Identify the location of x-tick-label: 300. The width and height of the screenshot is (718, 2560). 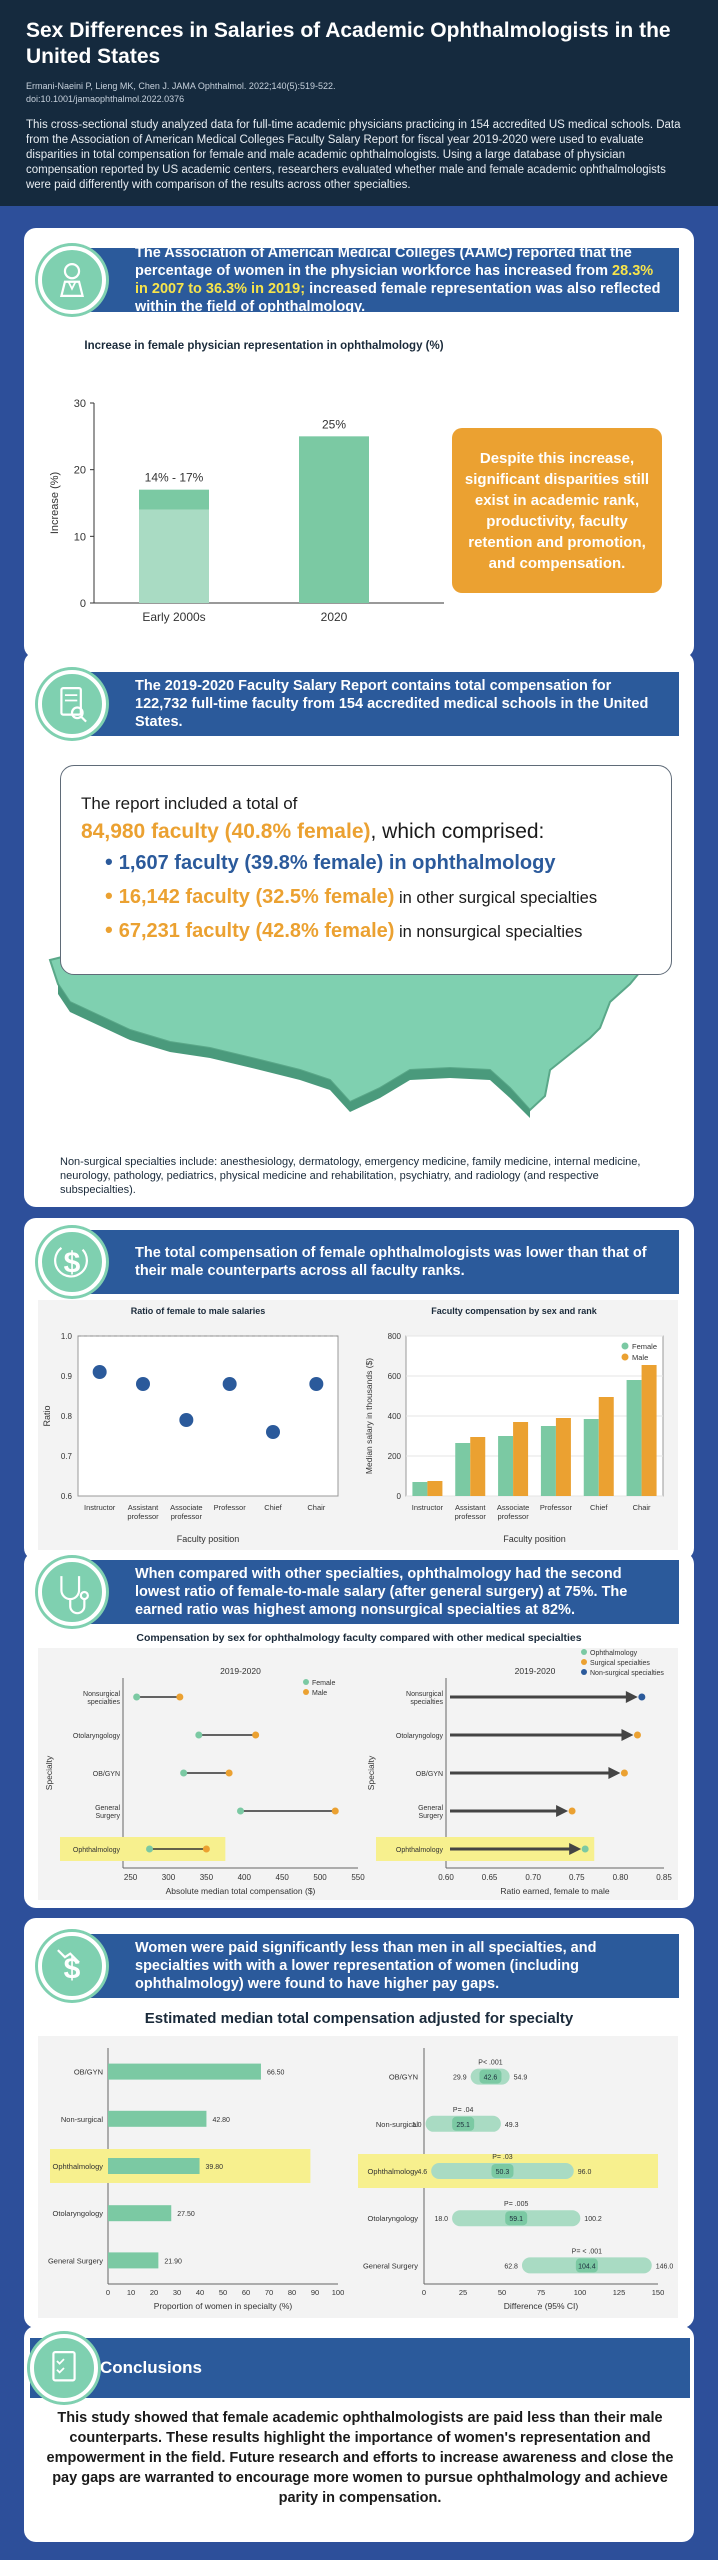
(169, 1877).